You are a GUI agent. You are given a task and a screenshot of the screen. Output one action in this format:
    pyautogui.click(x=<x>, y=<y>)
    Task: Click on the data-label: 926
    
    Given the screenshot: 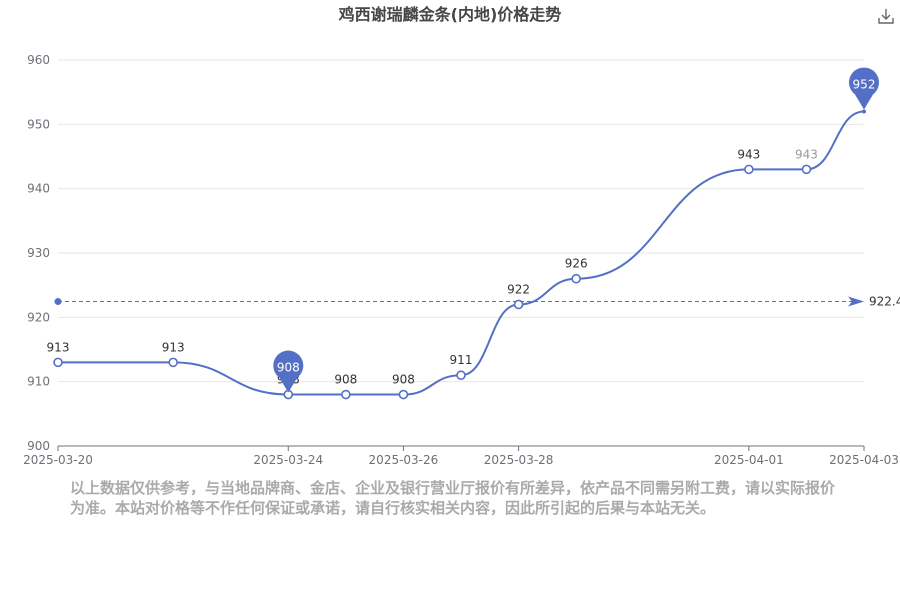 What is the action you would take?
    pyautogui.click(x=576, y=264)
    